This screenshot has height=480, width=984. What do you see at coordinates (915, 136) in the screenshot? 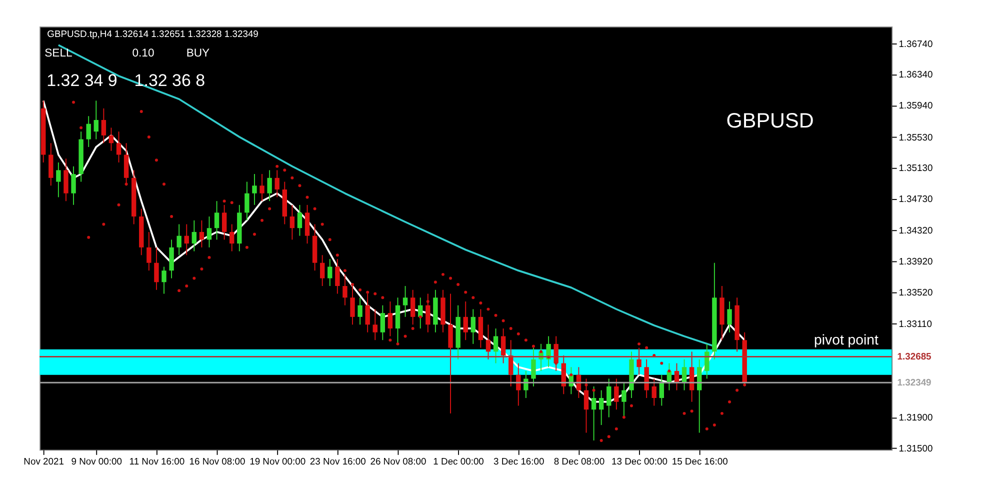
I see `y-tick-label: 1.35530` at bounding box center [915, 136].